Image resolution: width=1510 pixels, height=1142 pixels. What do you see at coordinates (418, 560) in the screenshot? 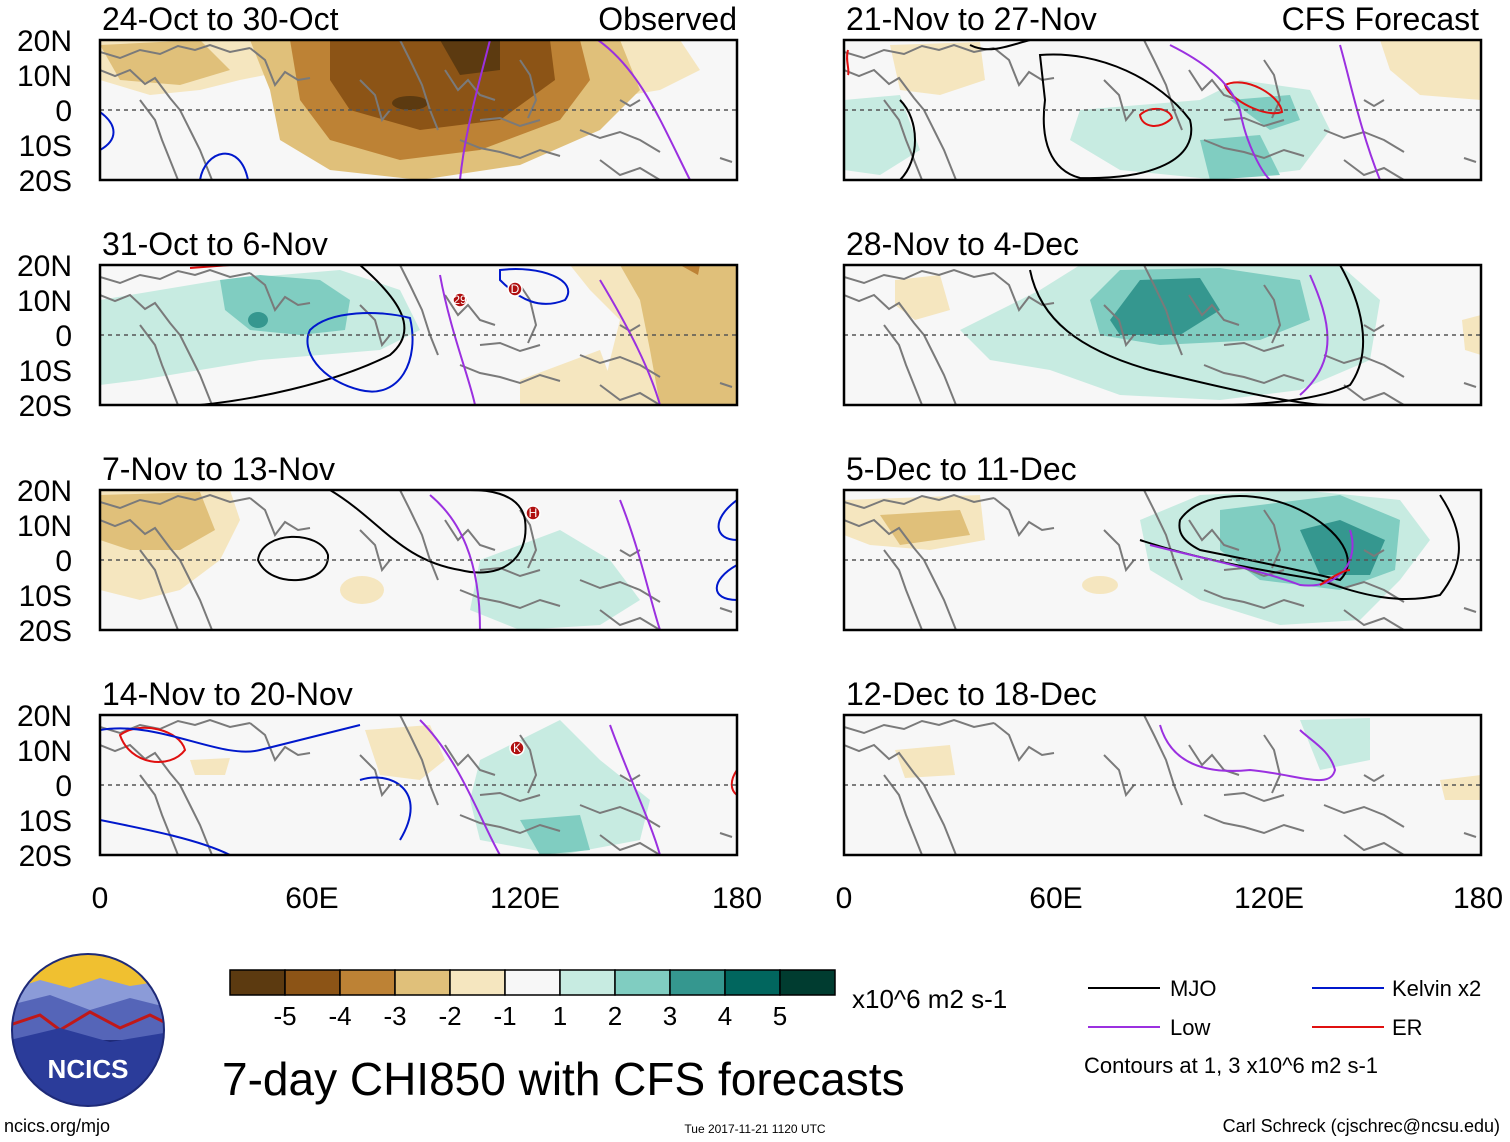
I see `map-panel-2: H` at bounding box center [418, 560].